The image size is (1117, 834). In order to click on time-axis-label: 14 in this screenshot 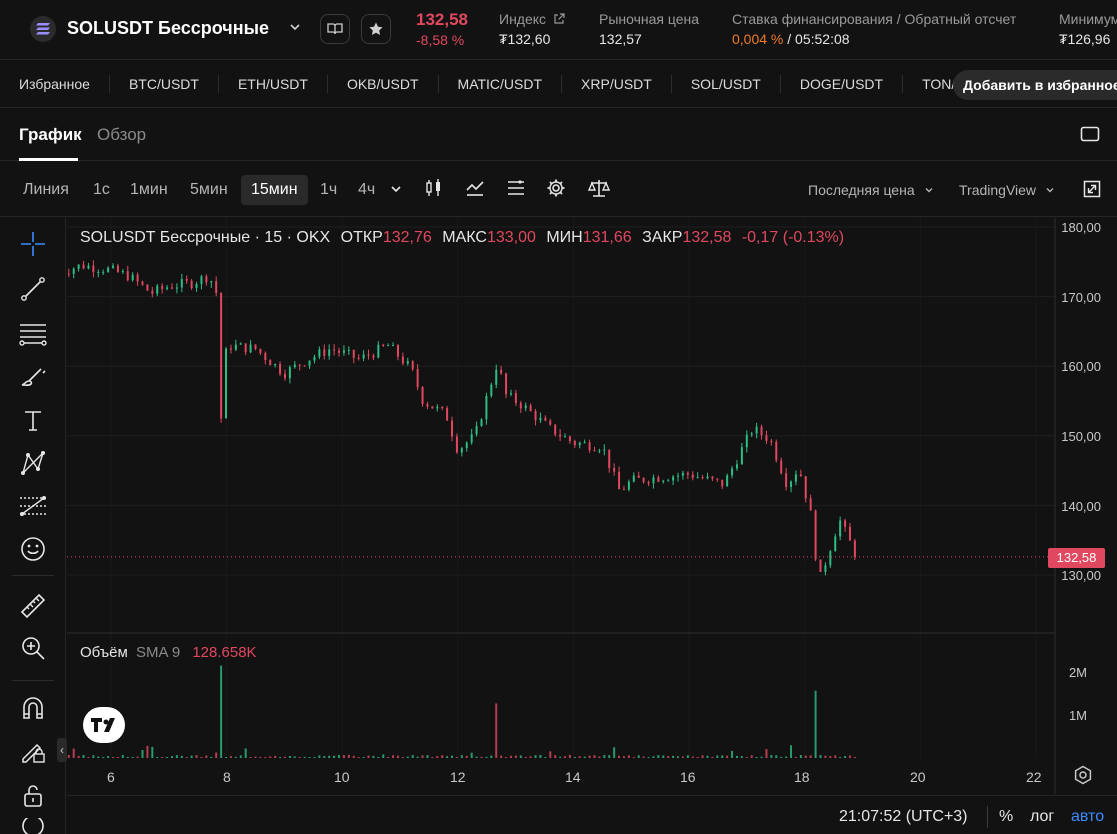, I will do `click(573, 777)`.